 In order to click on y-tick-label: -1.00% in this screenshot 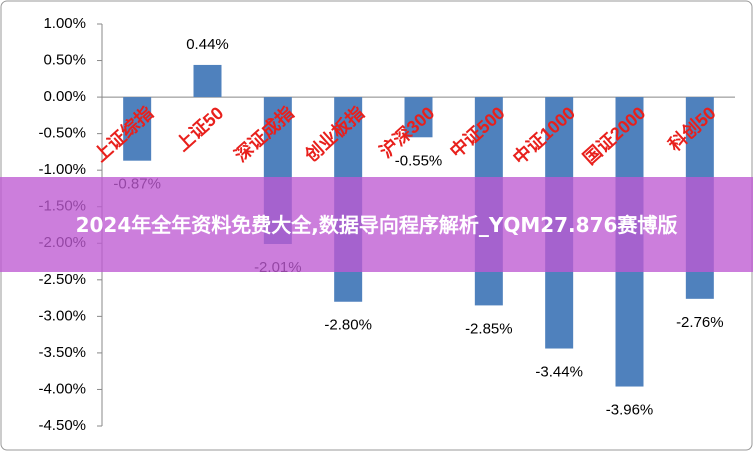, I will do `click(62, 169)`.